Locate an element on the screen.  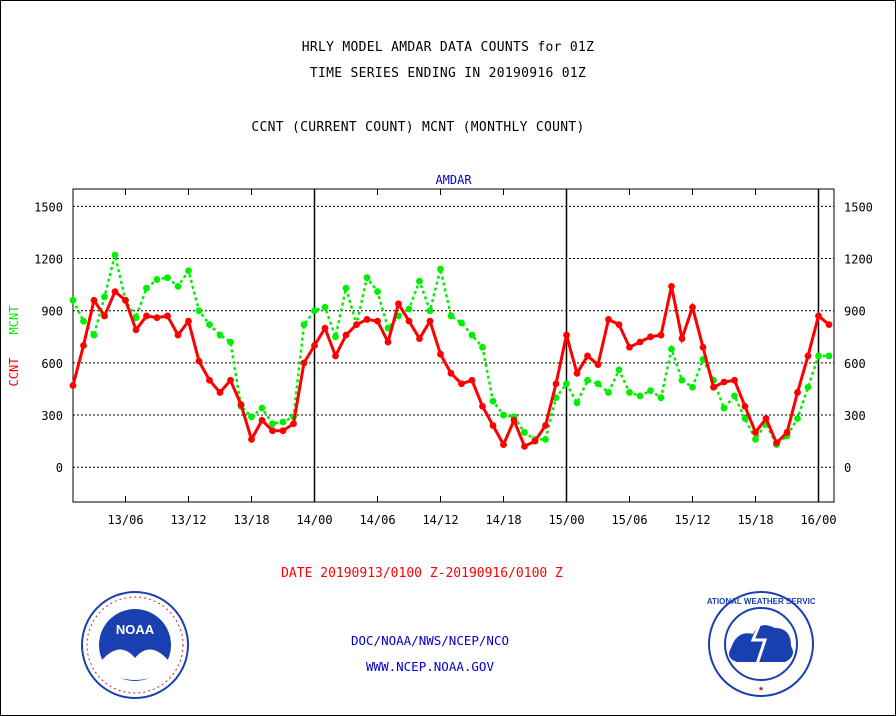
x-tick-label: 13/18 is located at coordinates (251, 520).